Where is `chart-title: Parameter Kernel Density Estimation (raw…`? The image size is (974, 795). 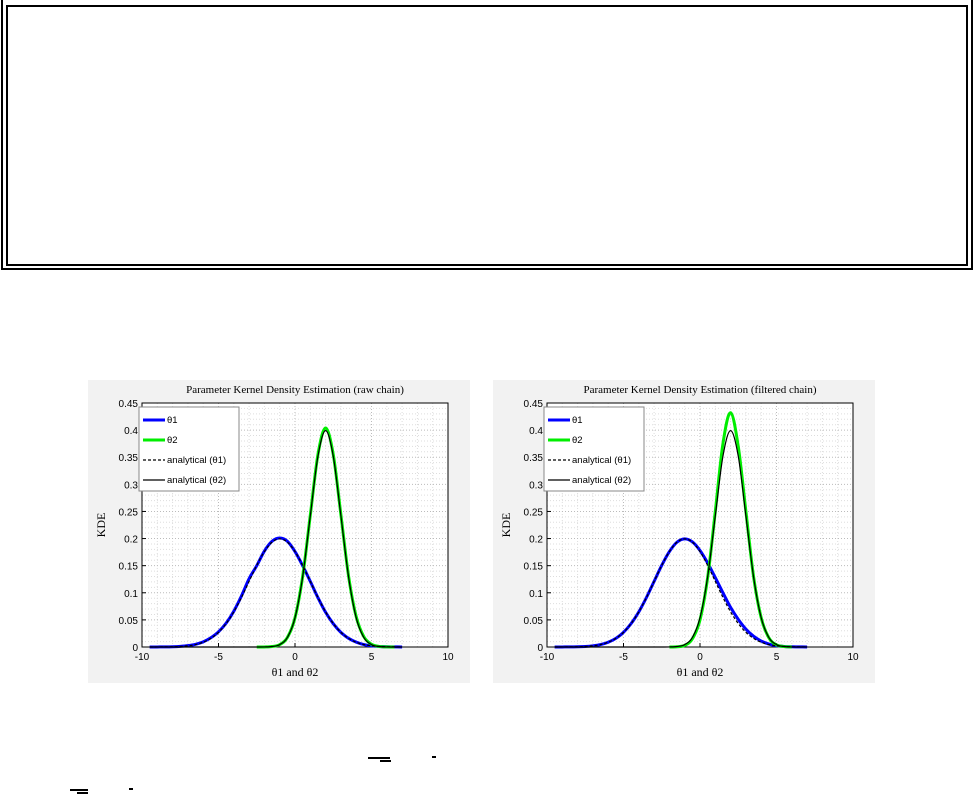
chart-title: Parameter Kernel Density Estimation (raw… is located at coordinates (295, 390).